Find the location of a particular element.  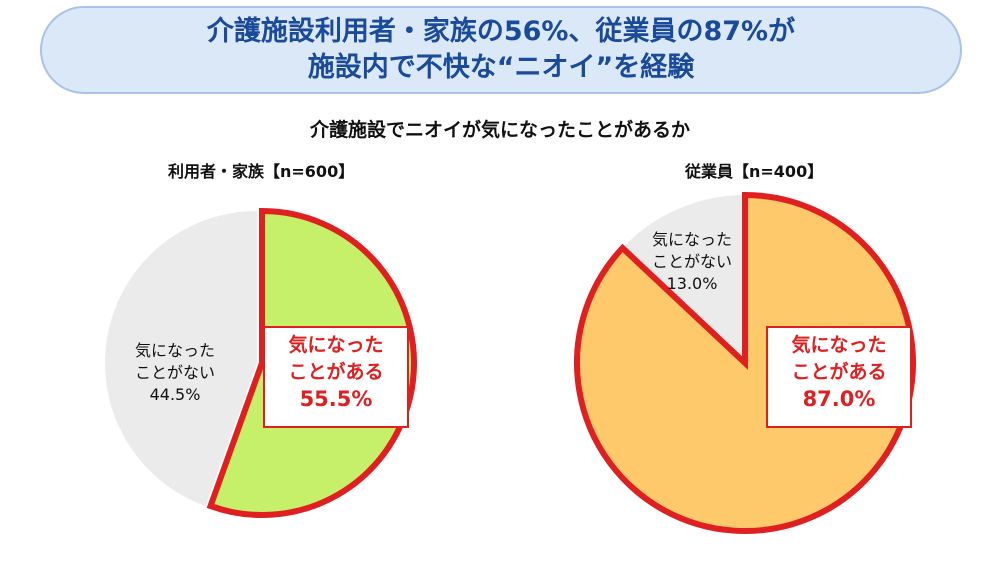

pie-2-slice-not-noticed is located at coordinates (683, 279).